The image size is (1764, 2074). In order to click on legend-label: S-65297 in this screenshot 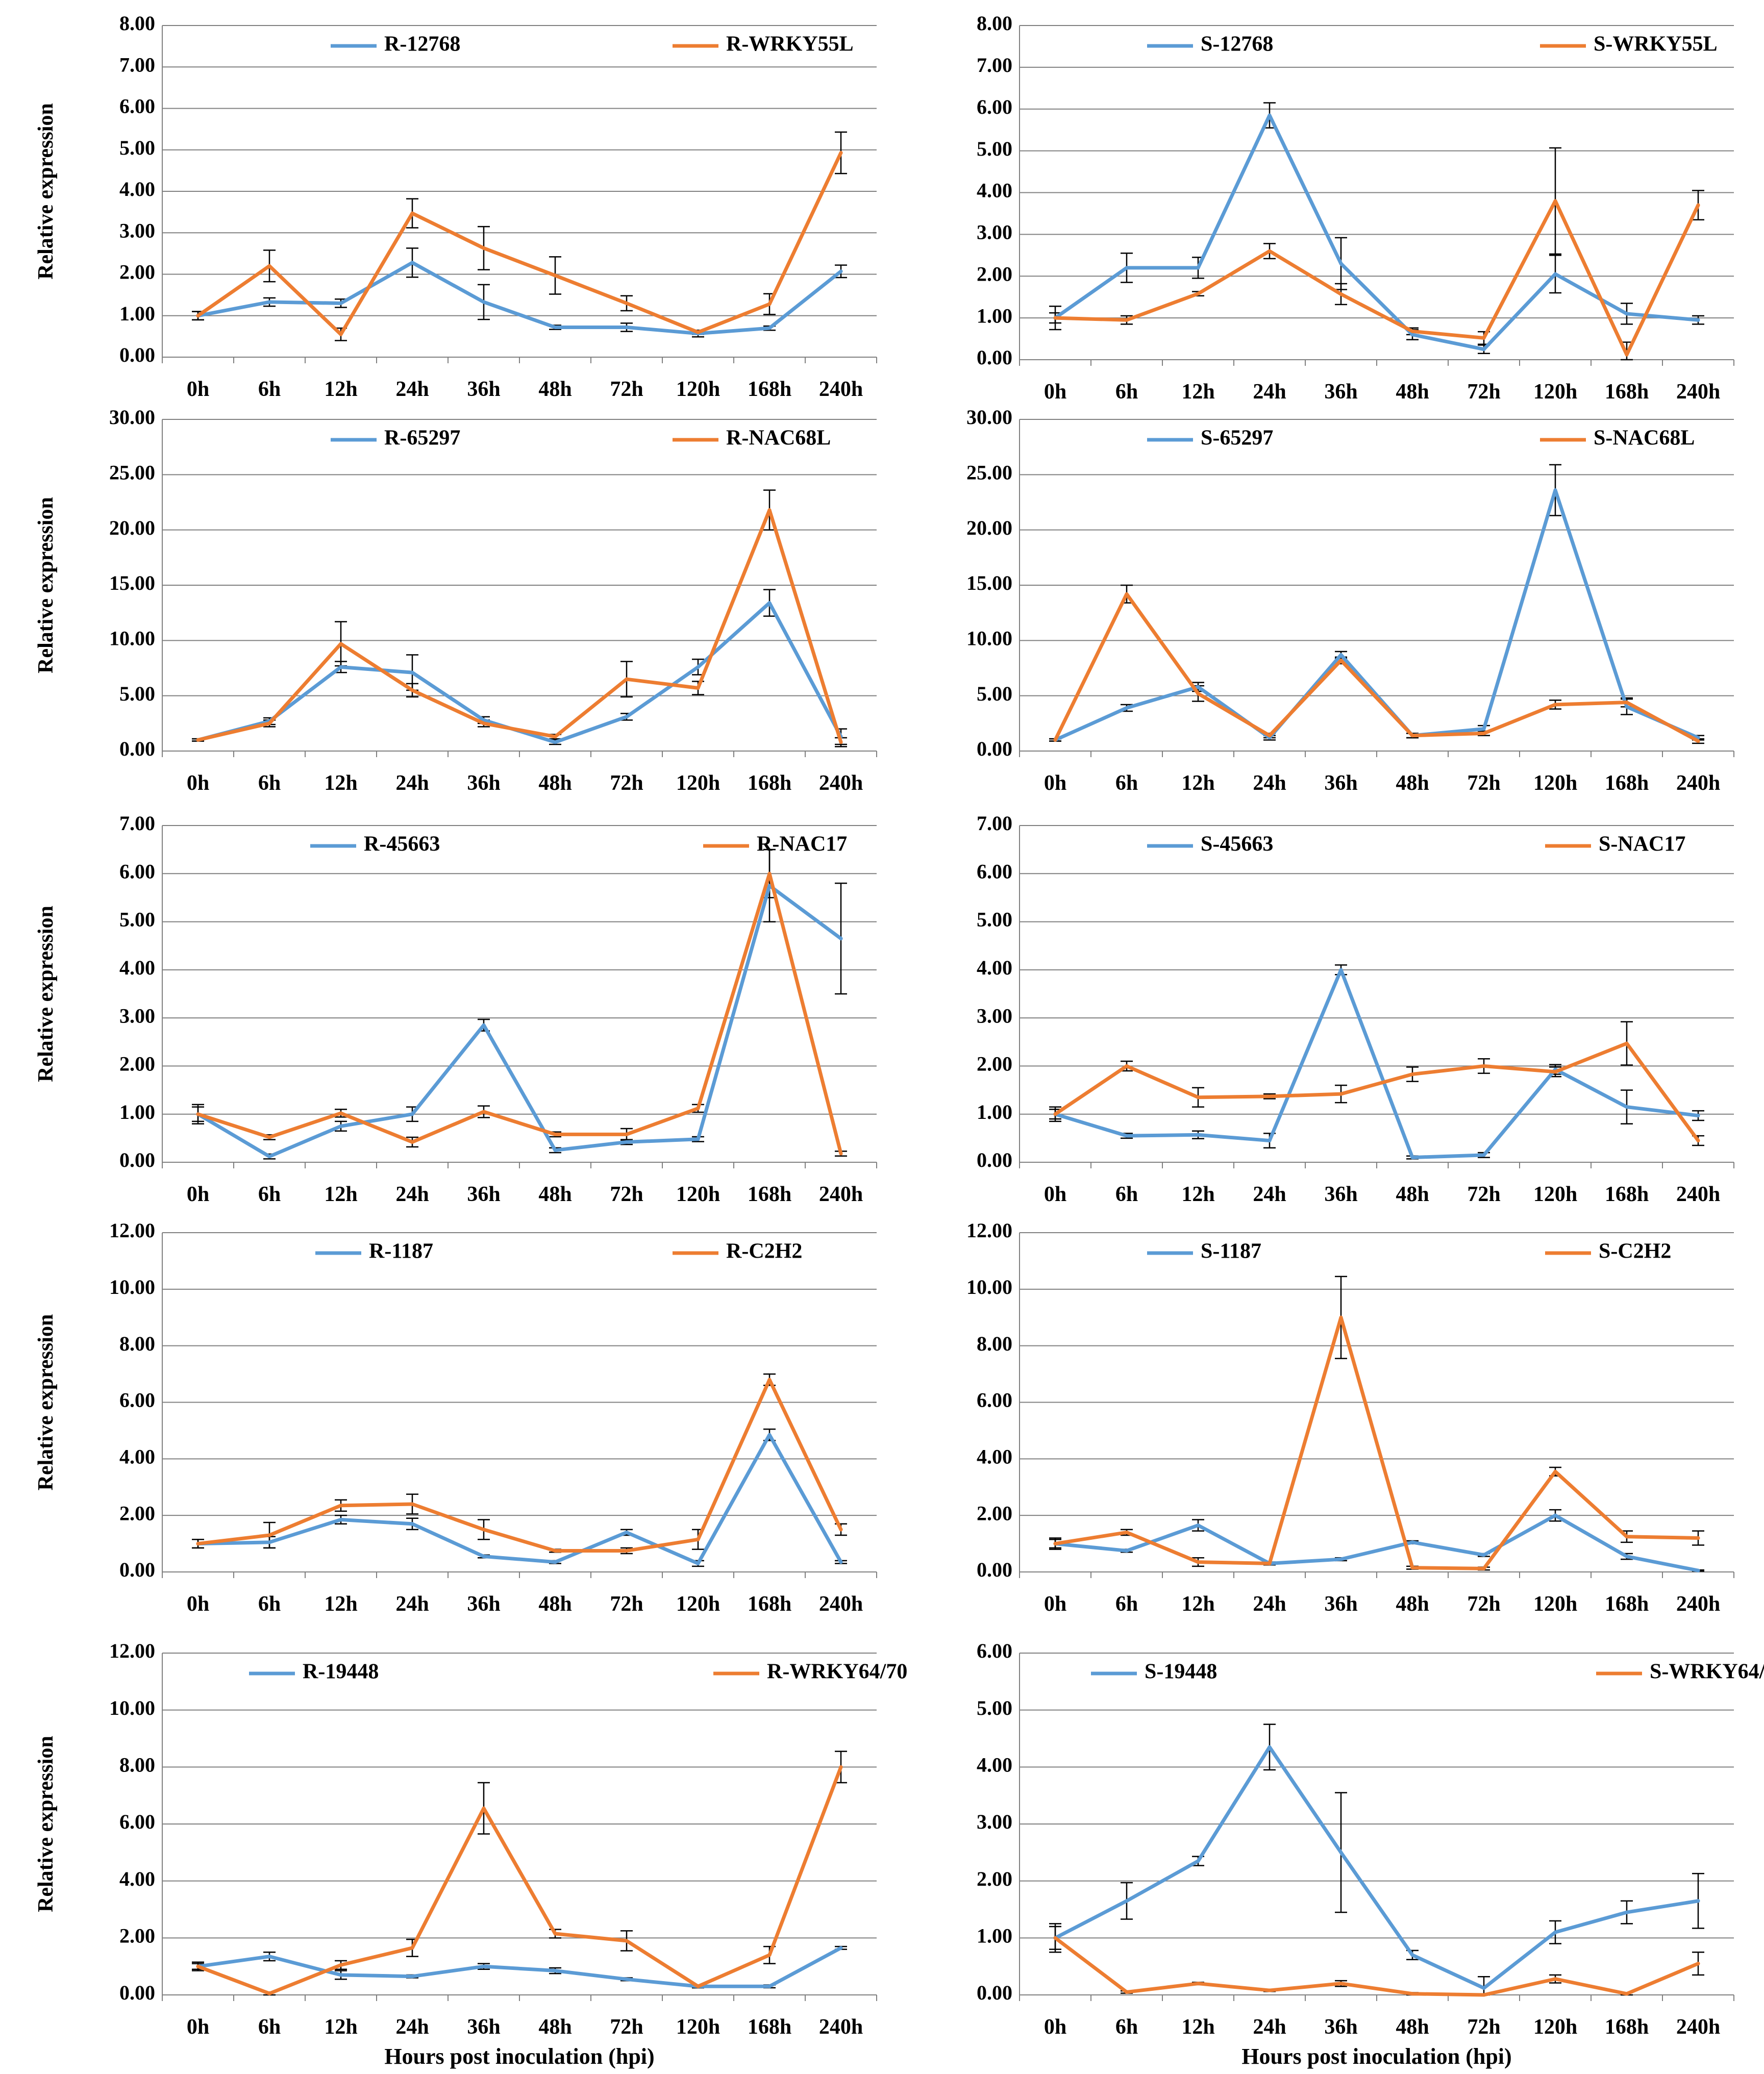, I will do `click(1237, 438)`.